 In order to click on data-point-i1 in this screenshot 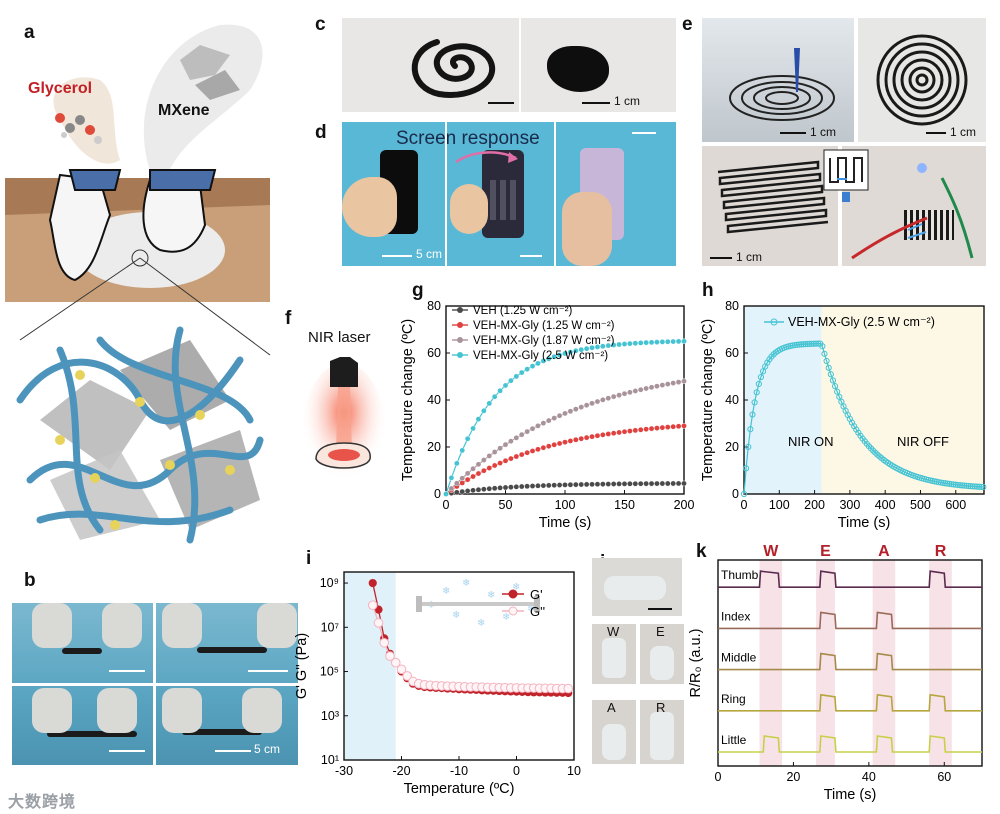, I will do `click(407, 676)`.